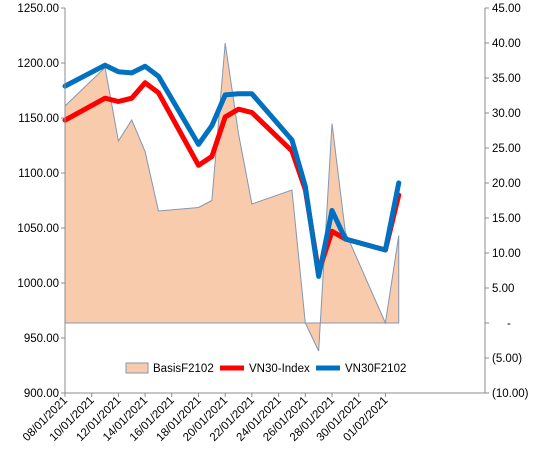 This screenshot has width=539, height=459. Describe the element at coordinates (506, 9) in the screenshot. I see `right-tick-label: 45.00` at that location.